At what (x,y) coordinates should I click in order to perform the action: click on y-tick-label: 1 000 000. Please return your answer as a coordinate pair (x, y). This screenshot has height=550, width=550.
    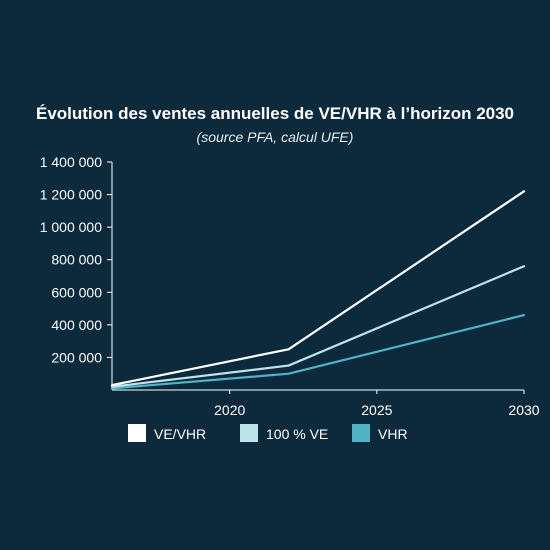
    Looking at the image, I should click on (71, 227).